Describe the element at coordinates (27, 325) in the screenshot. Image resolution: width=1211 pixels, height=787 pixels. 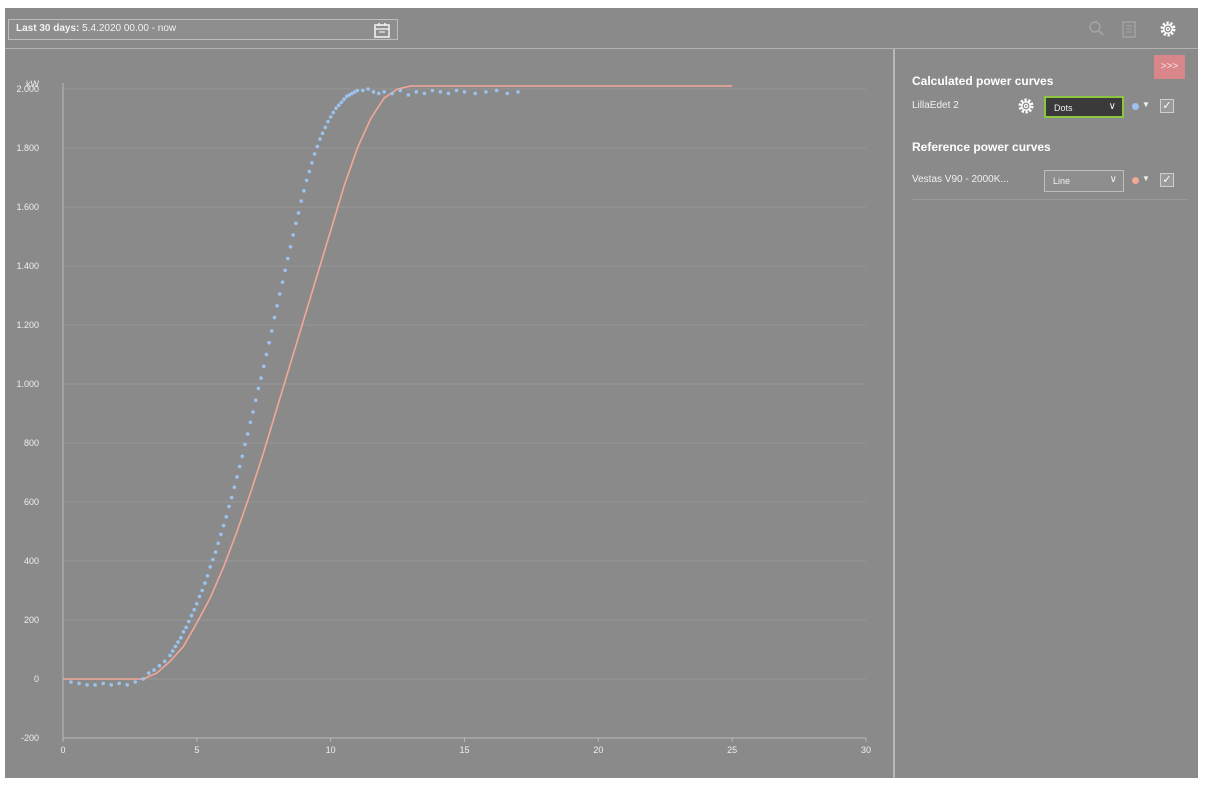
I see `y-tick-label: 1.200` at that location.